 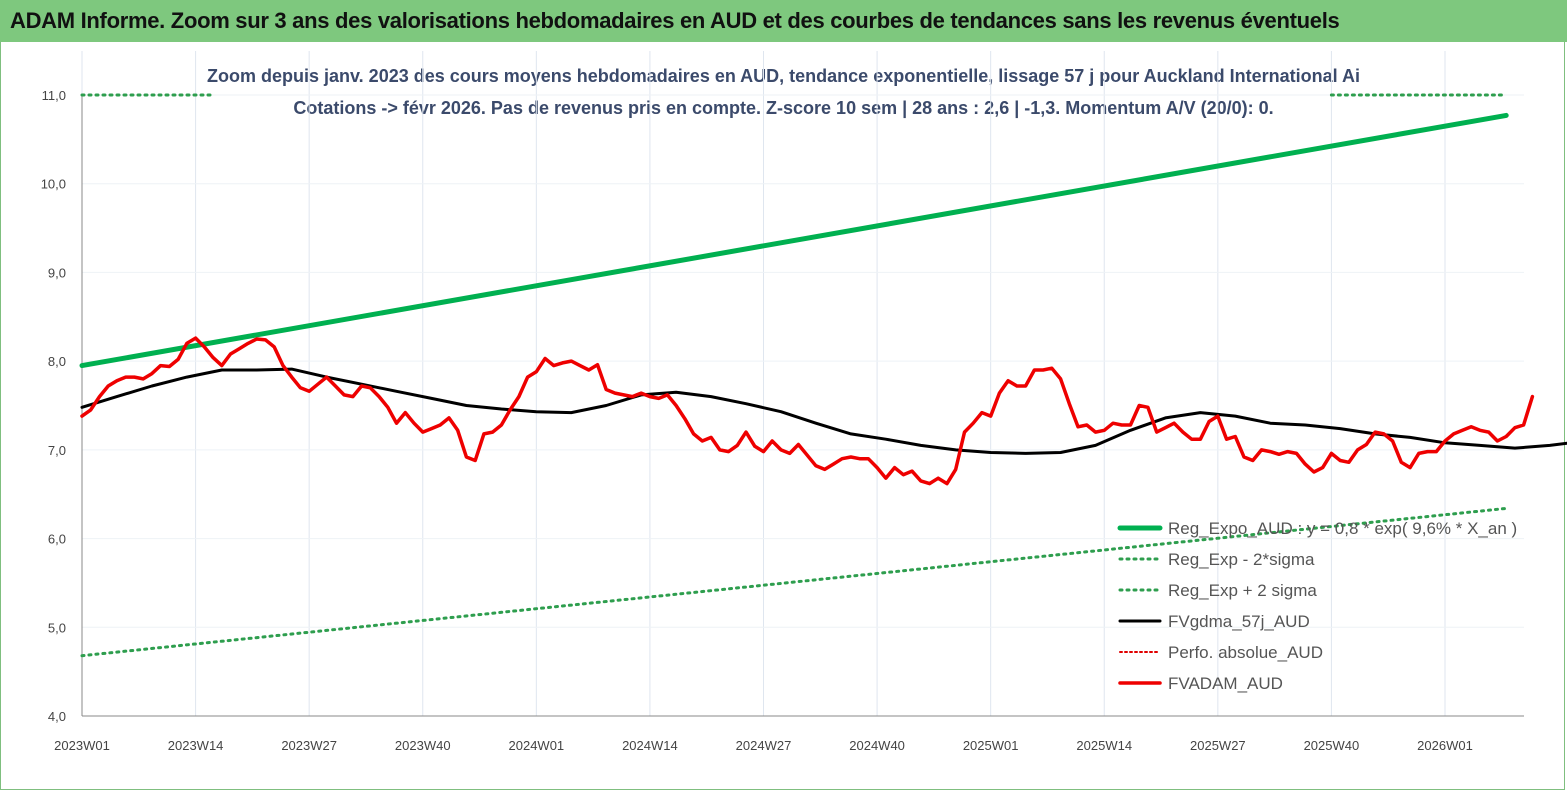 What do you see at coordinates (53, 184) in the screenshot?
I see `y-tick-label: 10,0` at bounding box center [53, 184].